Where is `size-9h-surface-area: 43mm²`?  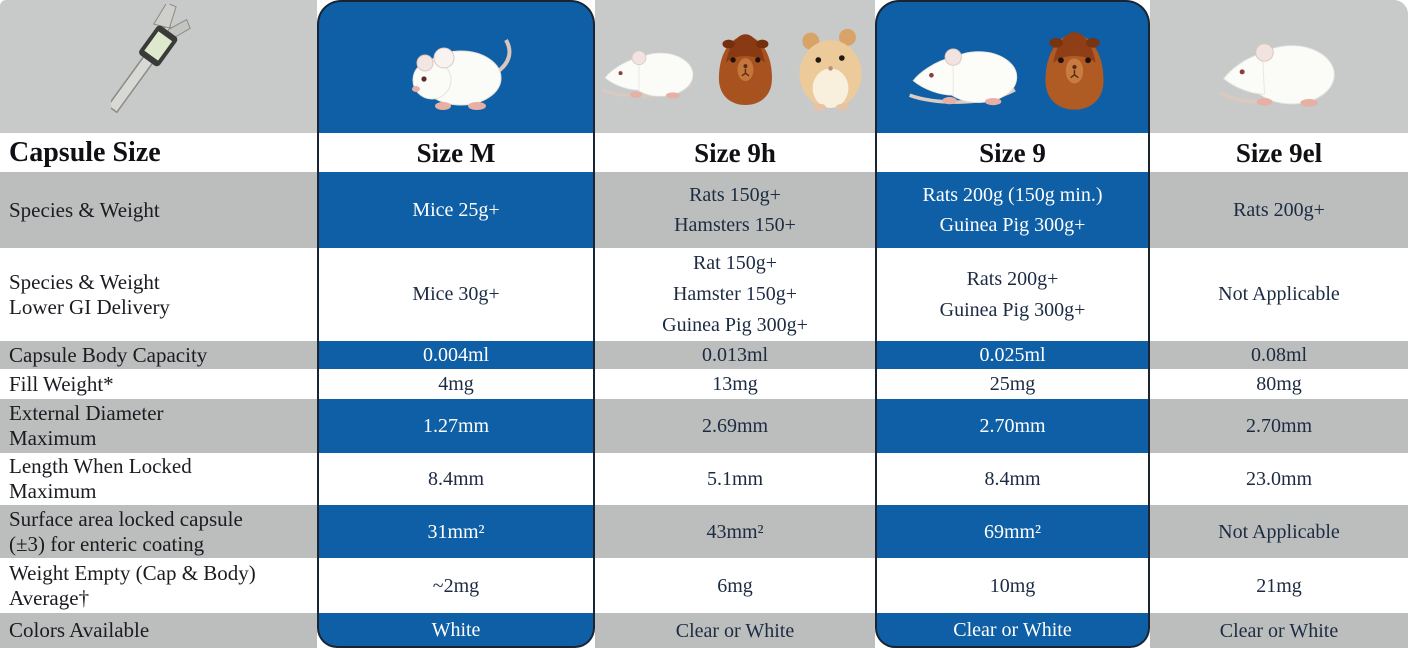
size-9h-surface-area: 43mm² is located at coordinates (735, 531).